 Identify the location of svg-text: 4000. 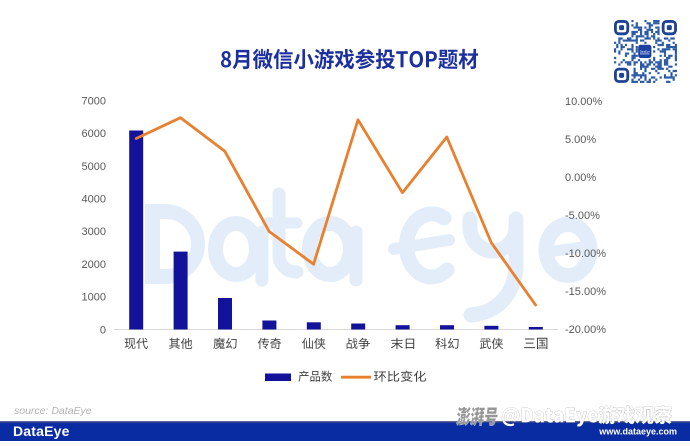
(94, 200).